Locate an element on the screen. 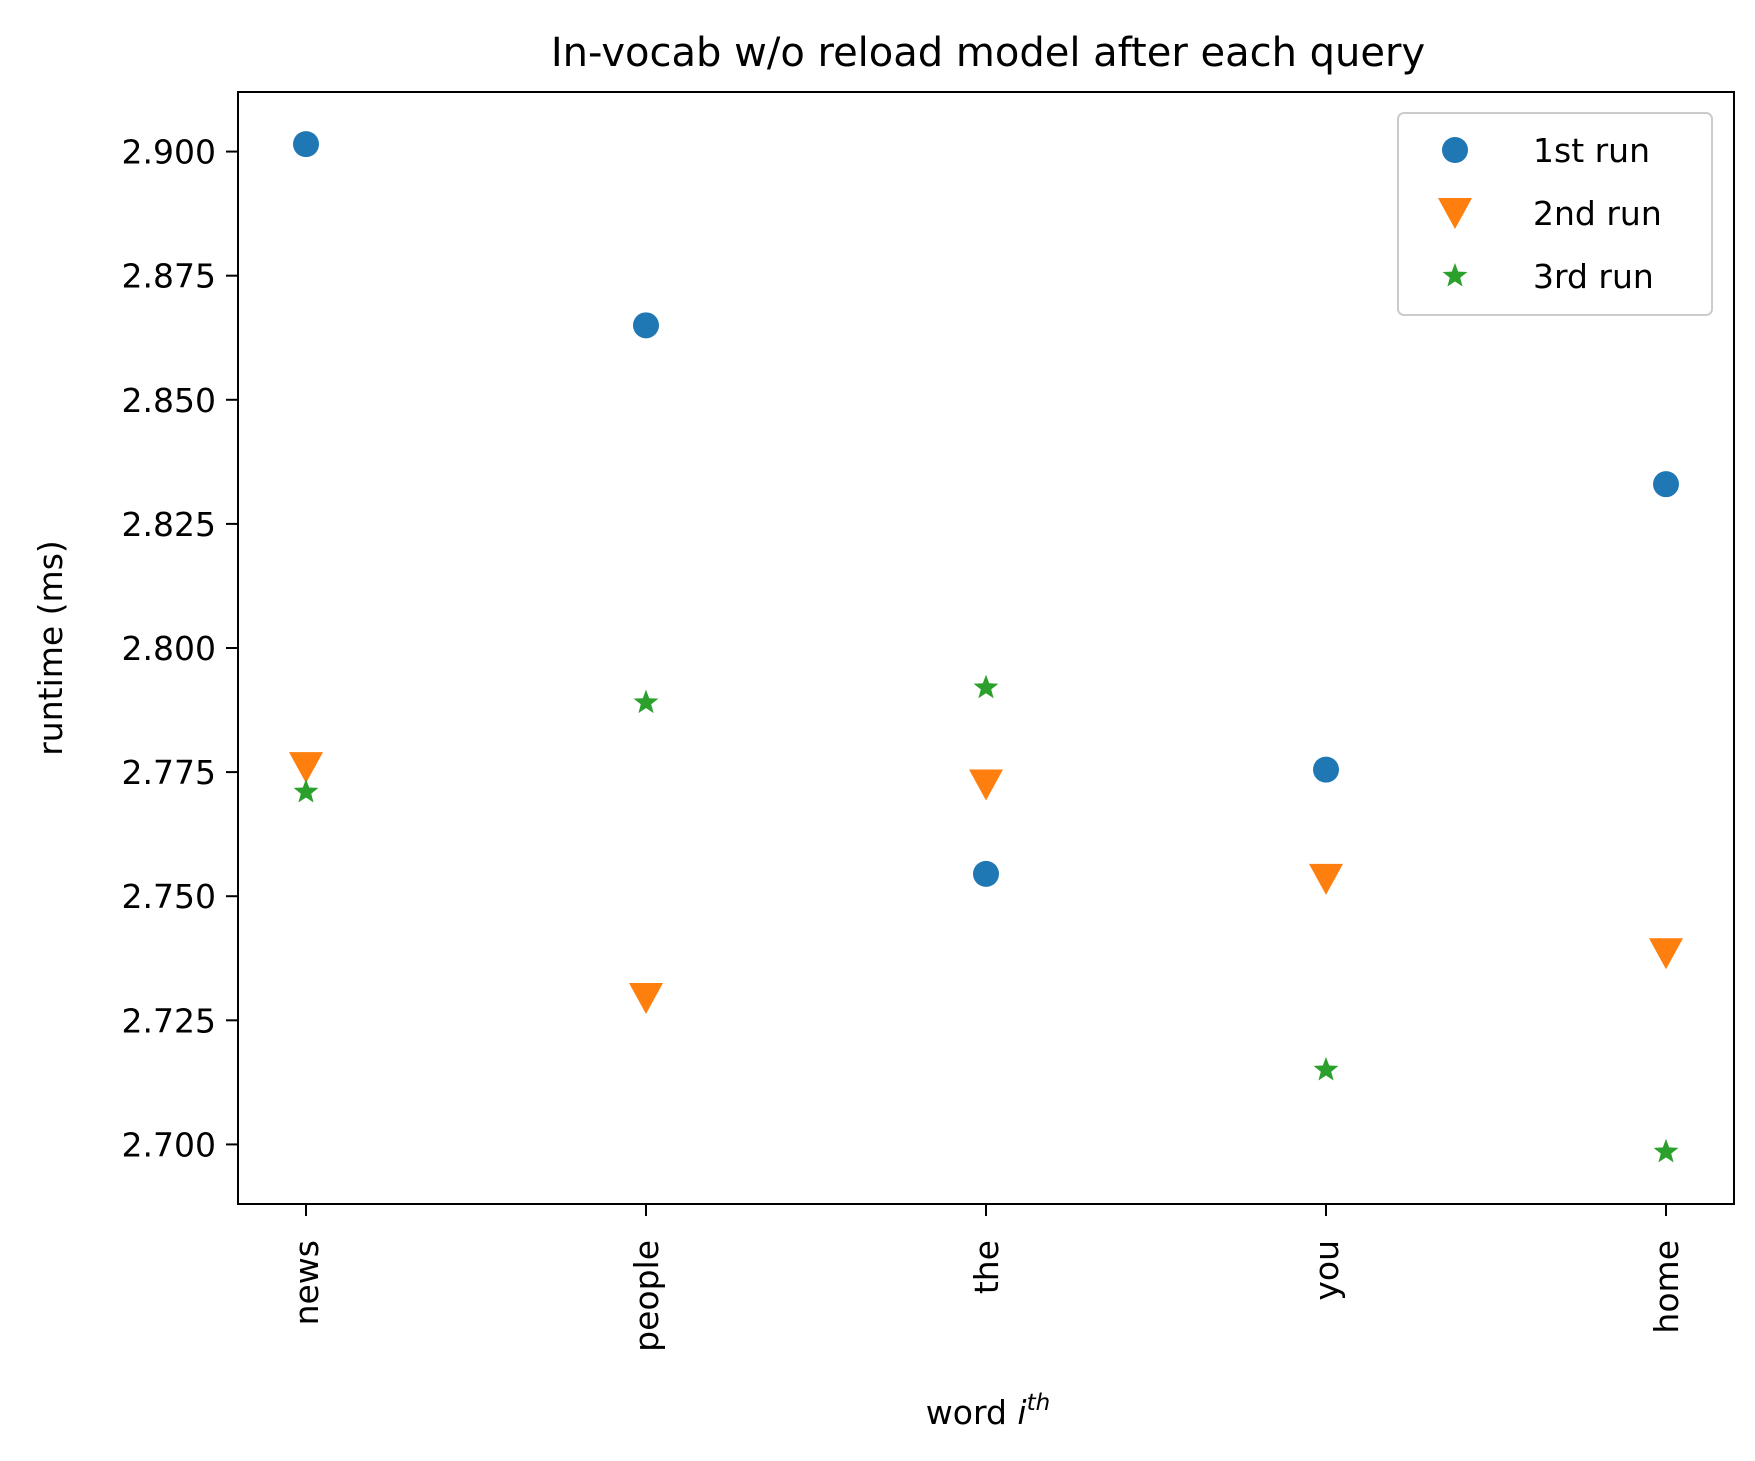 The image size is (1755, 1461). y-tick-label: 2.800 is located at coordinates (169, 648).